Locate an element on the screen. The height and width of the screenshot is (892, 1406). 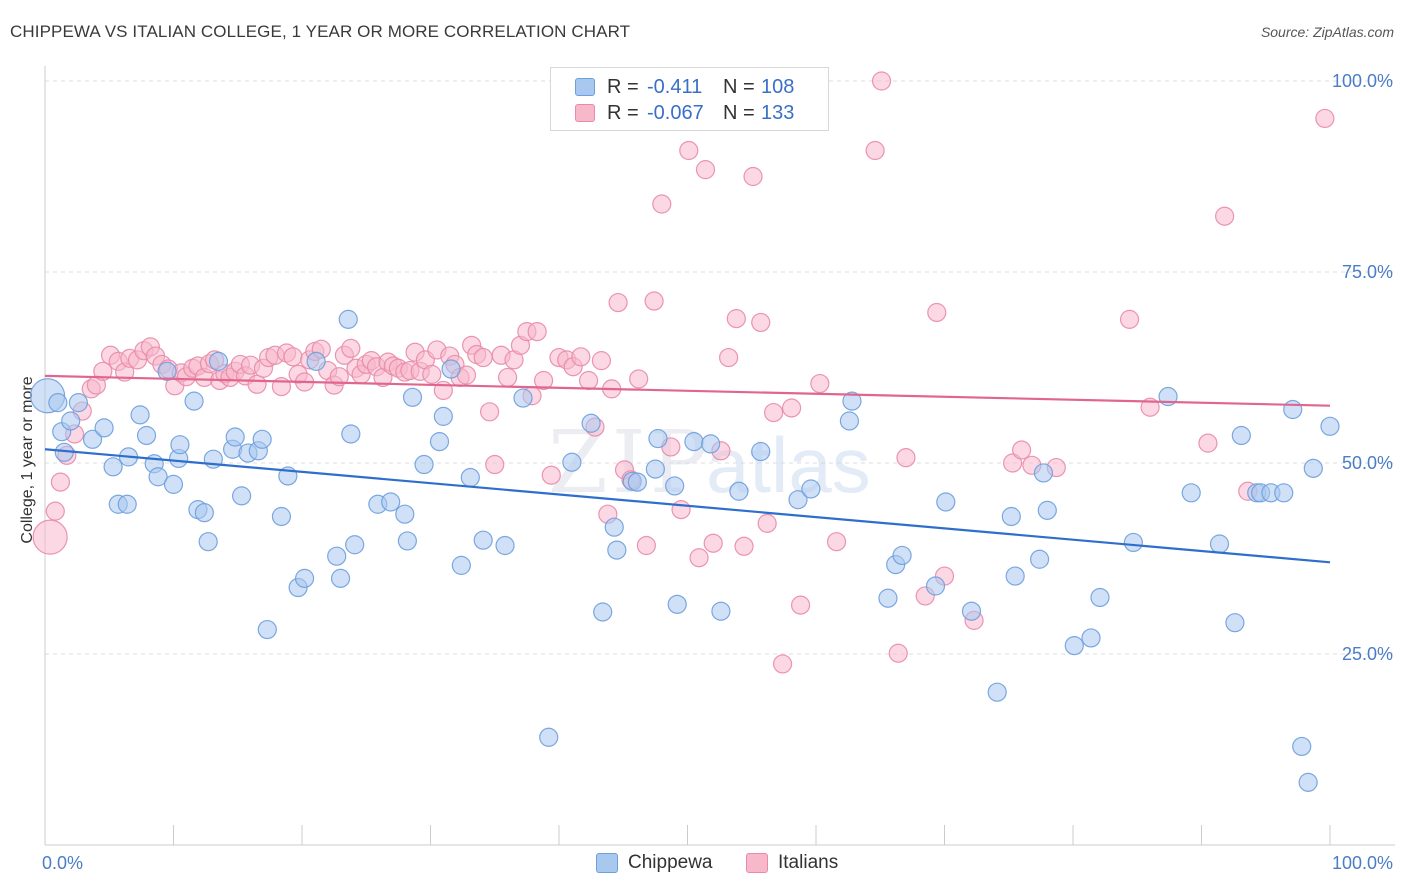
legend-item-chippewa: Chippewa is located at coordinates (654, 863).